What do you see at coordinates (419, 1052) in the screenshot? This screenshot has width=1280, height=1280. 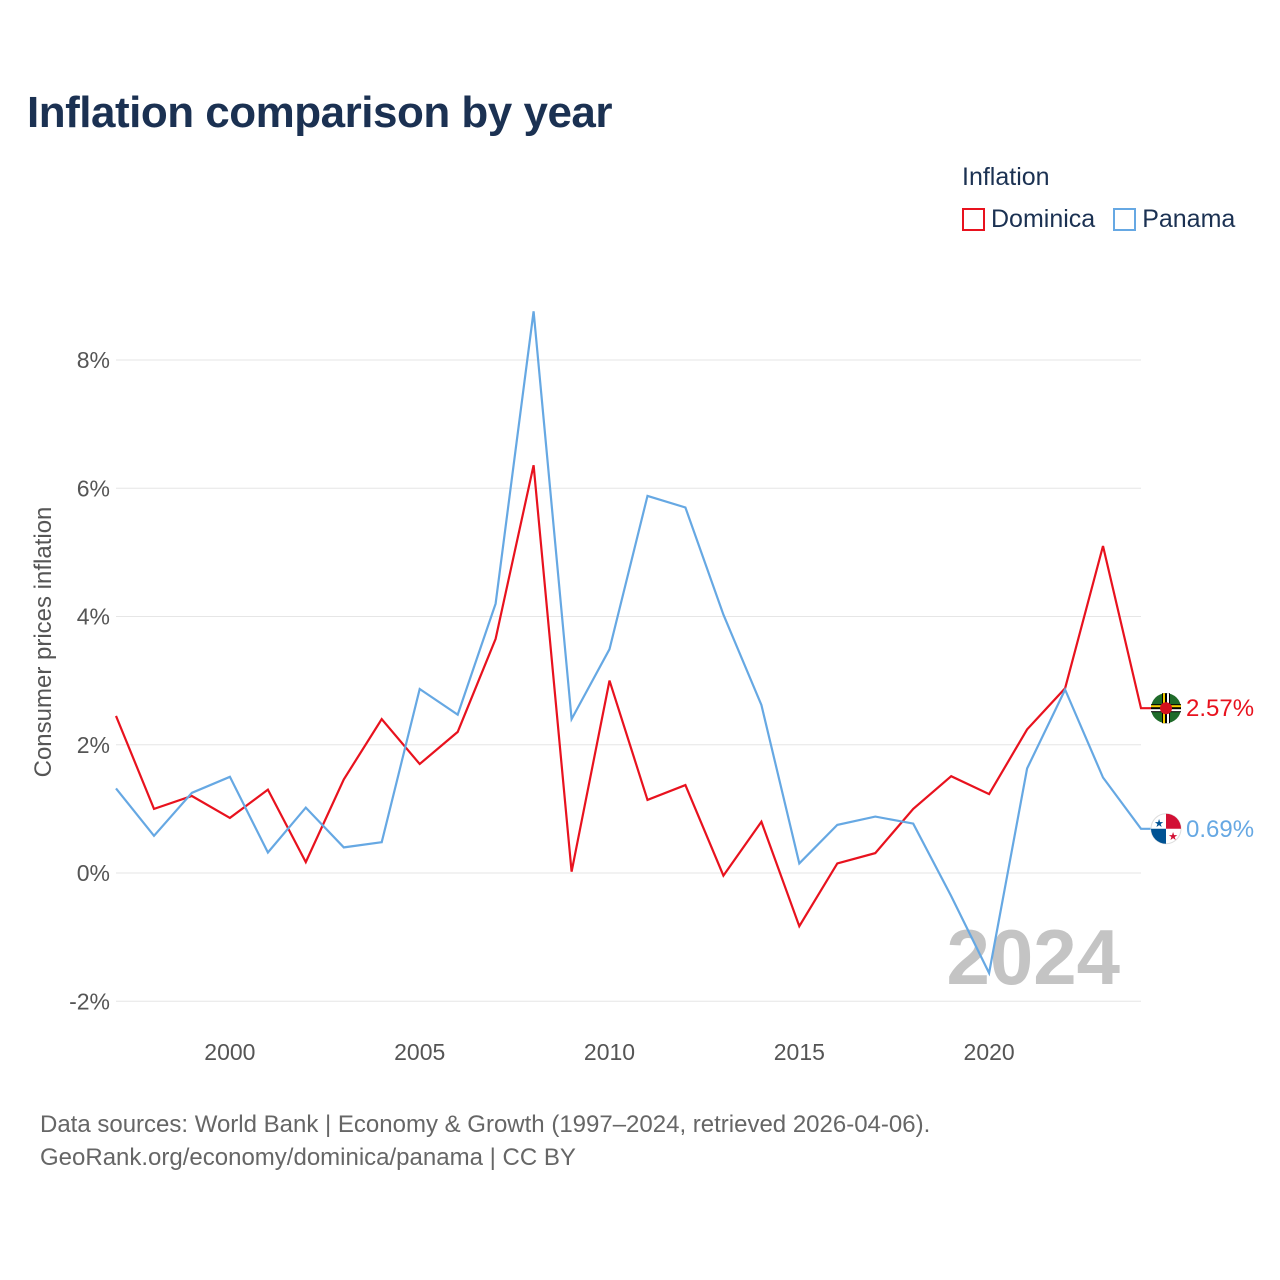 I see `x-tick-label: 2005` at bounding box center [419, 1052].